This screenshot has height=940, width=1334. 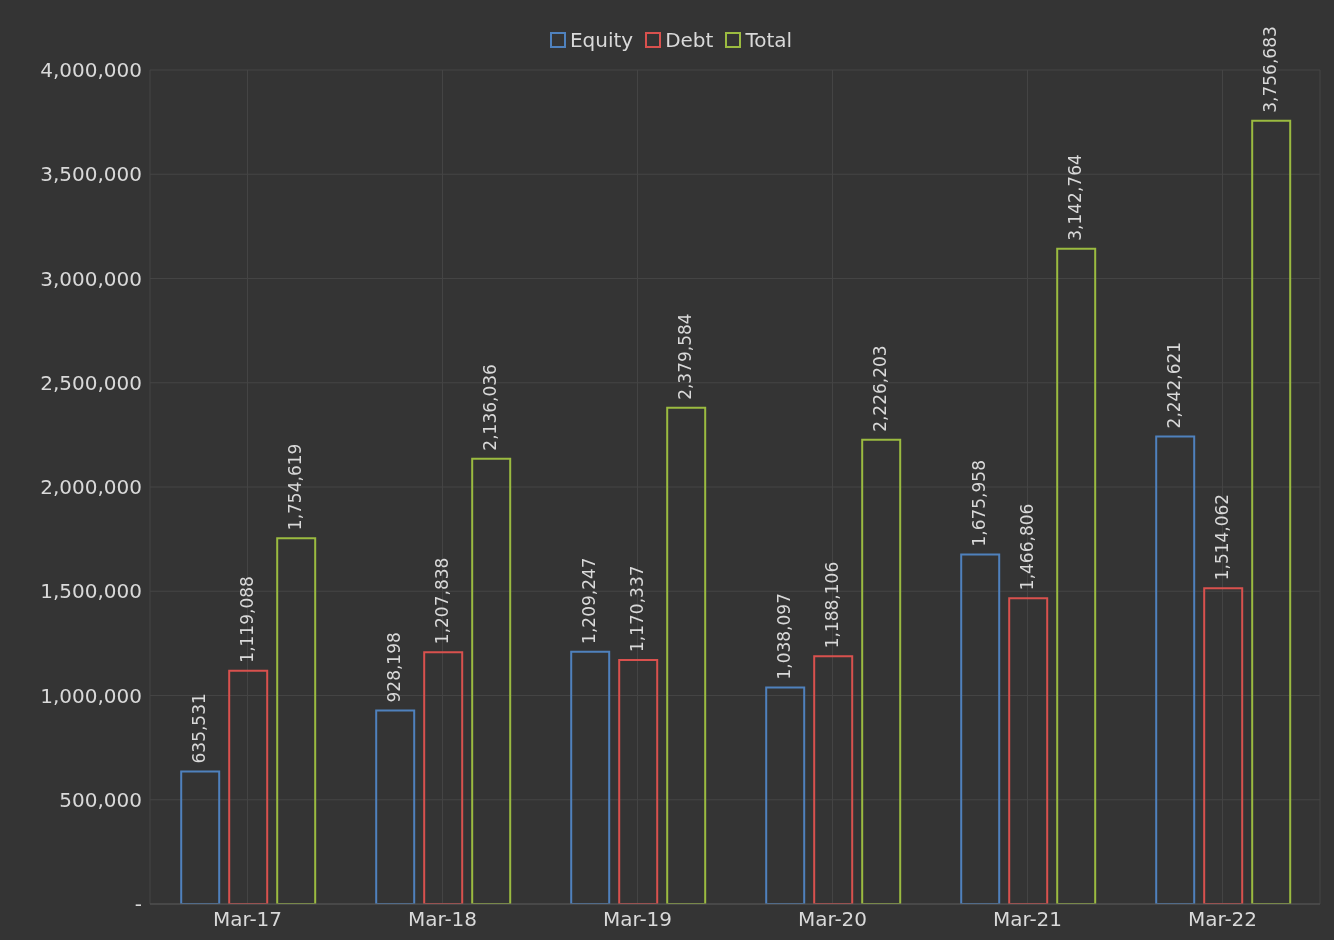 What do you see at coordinates (91, 70) in the screenshot?
I see `y-tick-label: 4,000,000` at bounding box center [91, 70].